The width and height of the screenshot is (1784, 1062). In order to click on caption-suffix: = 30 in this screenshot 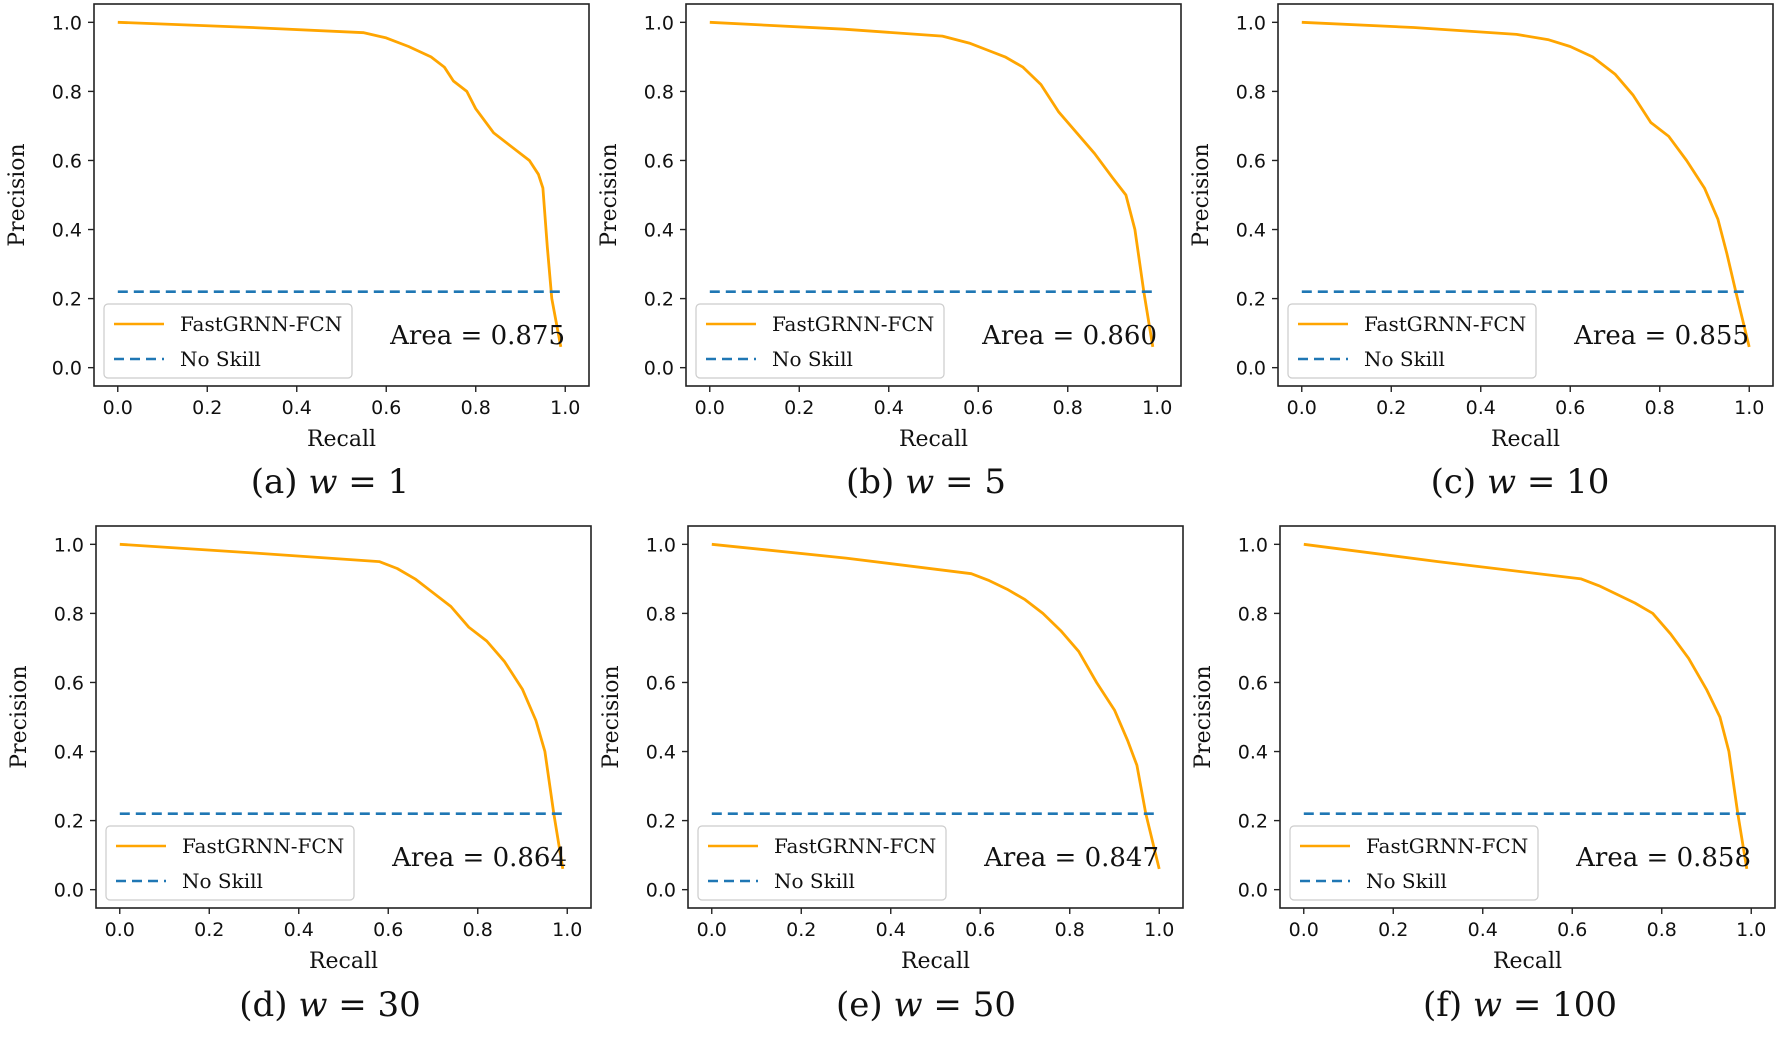, I will do `click(373, 1005)`.